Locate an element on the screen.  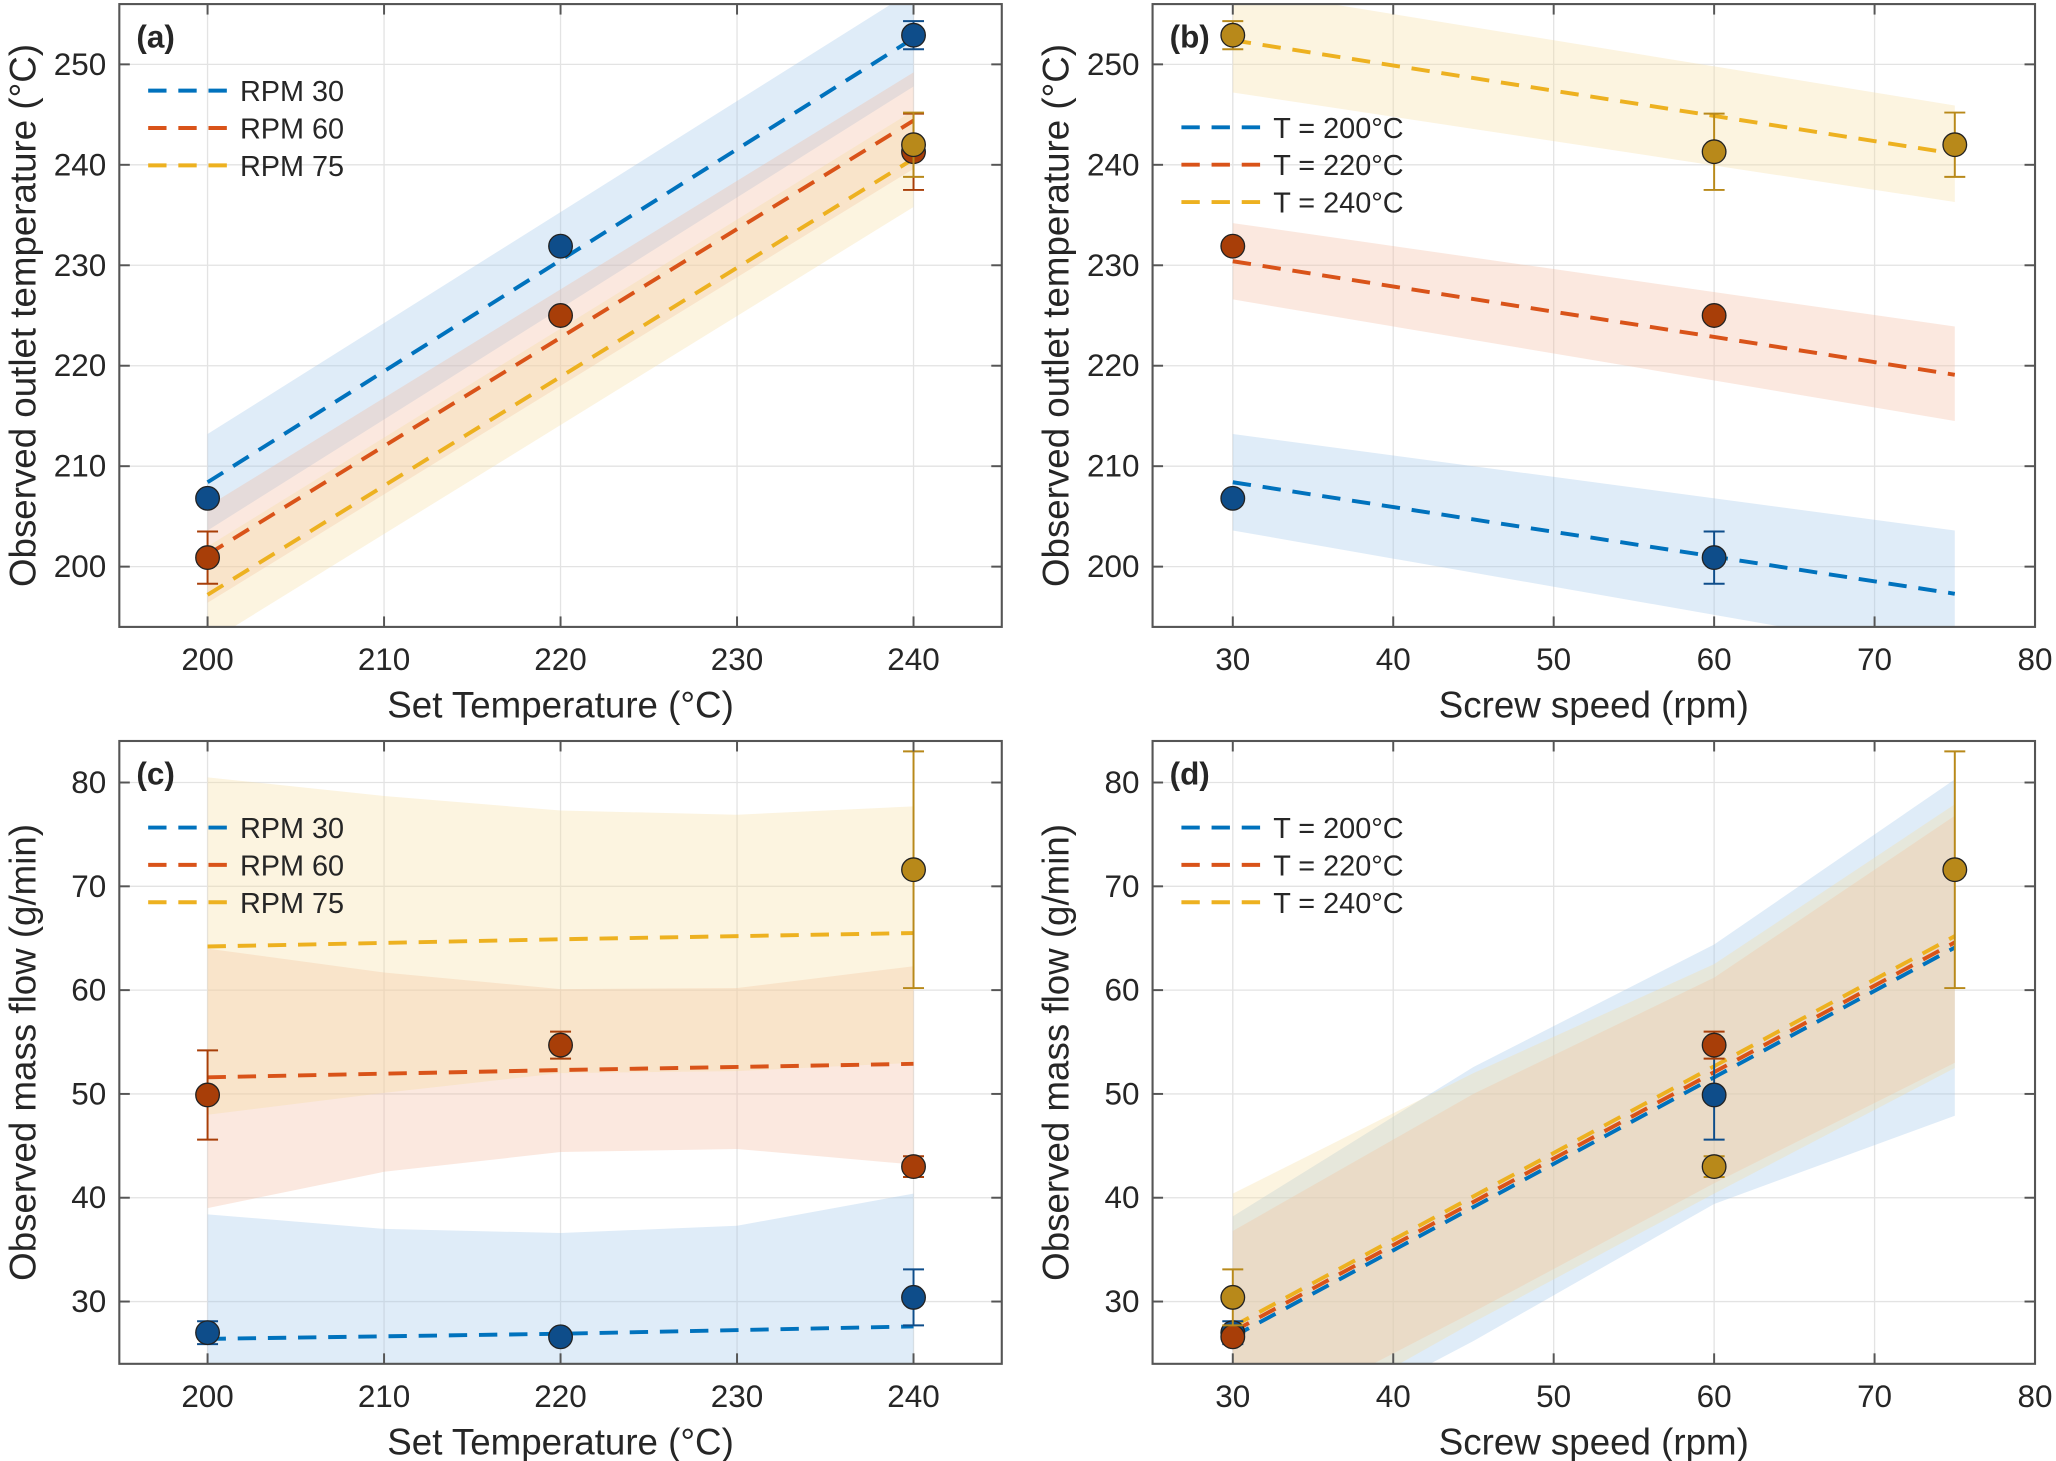
y-tick-label: 70 is located at coordinates (1121, 886).